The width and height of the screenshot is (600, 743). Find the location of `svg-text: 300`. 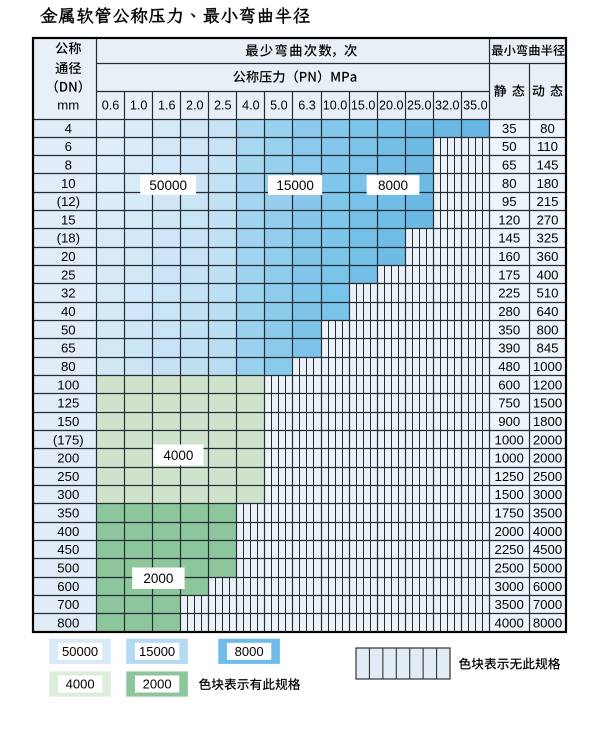

svg-text: 300 is located at coordinates (68, 494).